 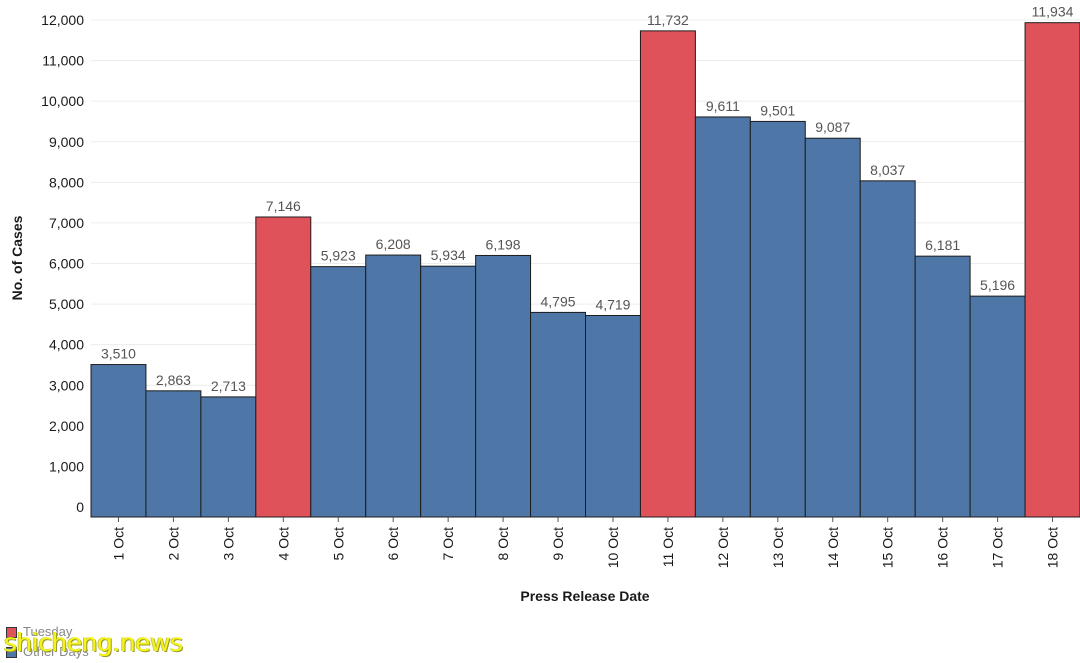 I want to click on y-tick-label: 1,000, so click(x=66, y=466).